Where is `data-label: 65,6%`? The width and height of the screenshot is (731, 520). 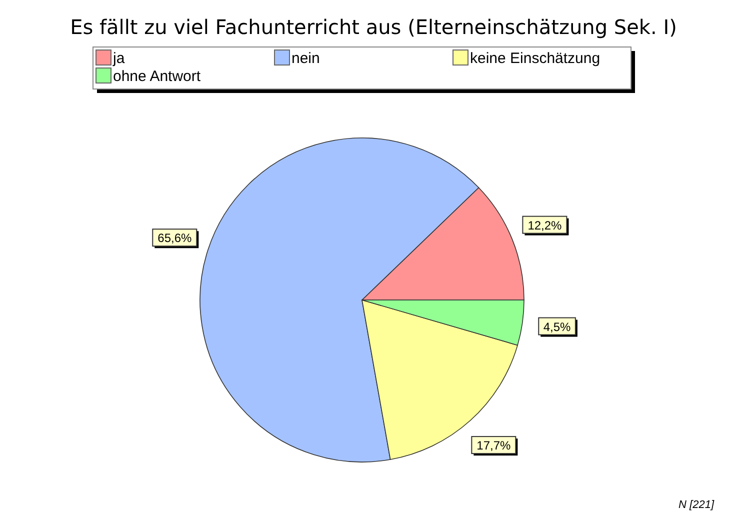
data-label: 65,6% is located at coordinates (175, 238).